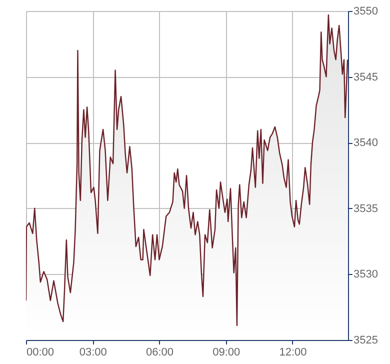 The width and height of the screenshot is (390, 364). I want to click on x-tick-label: 09:00, so click(226, 352).